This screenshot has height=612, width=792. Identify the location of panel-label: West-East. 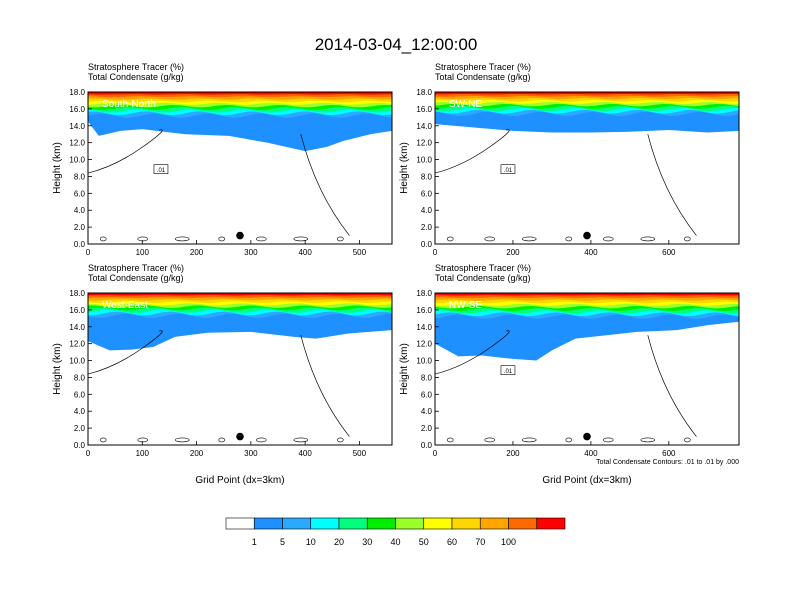
(125, 305).